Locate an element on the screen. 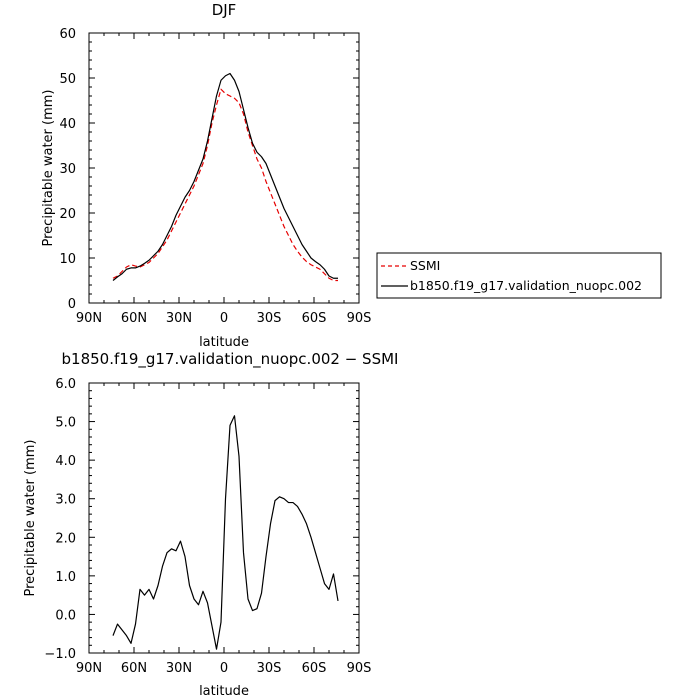 This screenshot has width=700, height=700. bottom-ytick-label: −1.0 is located at coordinates (60, 654).